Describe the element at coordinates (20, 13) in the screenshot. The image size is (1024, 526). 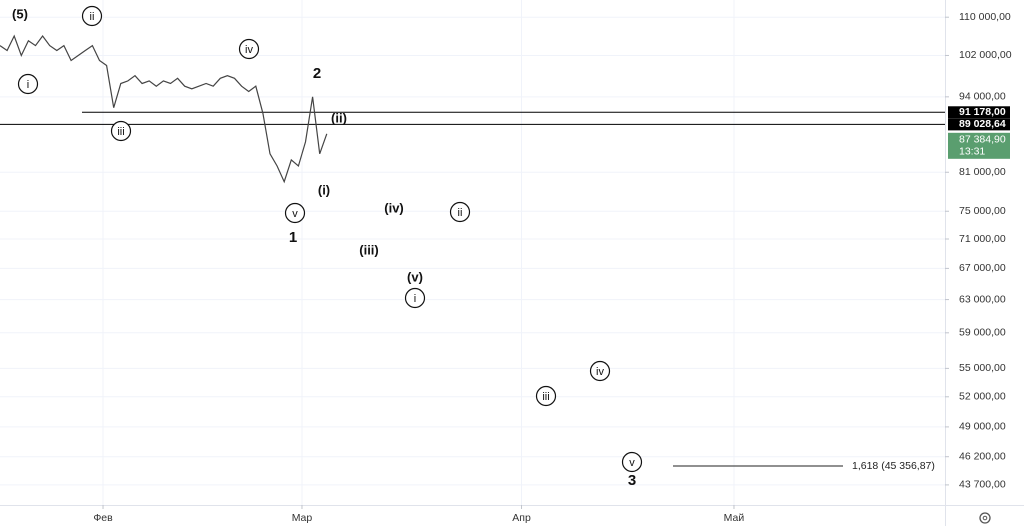
I see `wave-label: (5)` at that location.